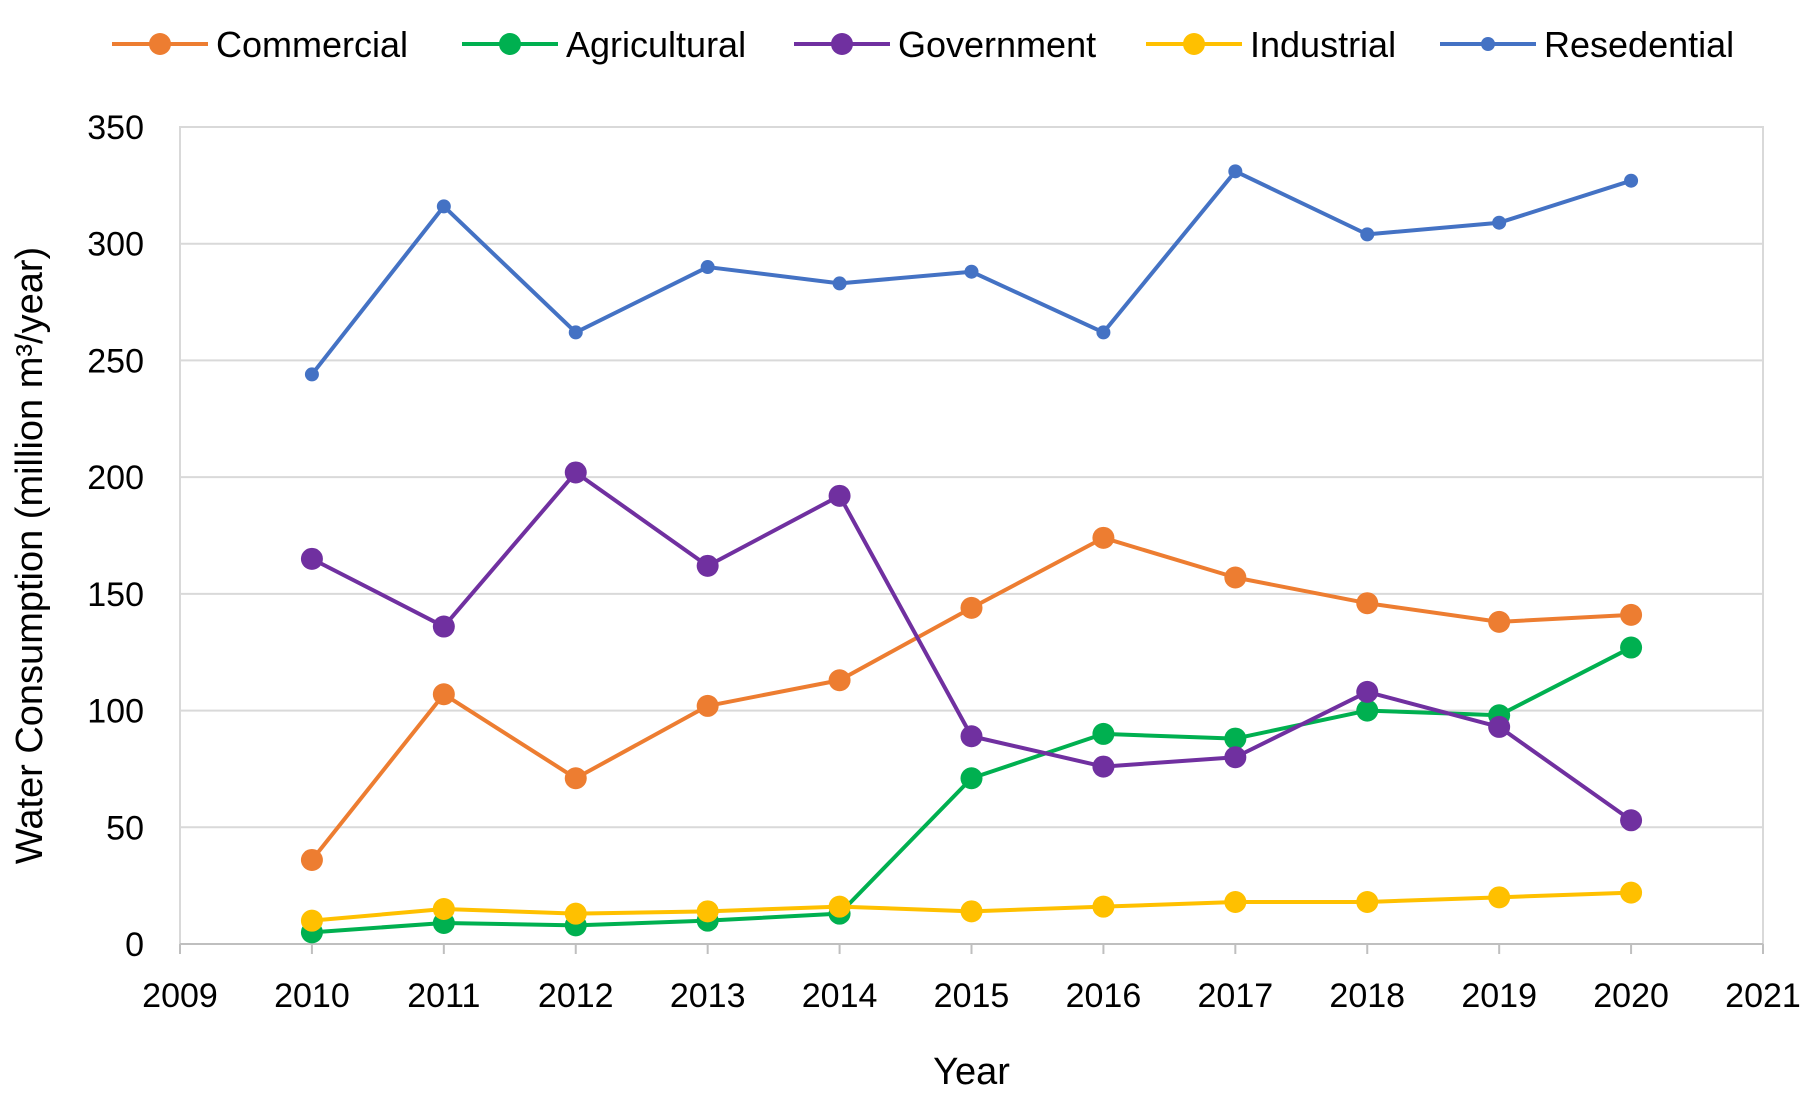 This screenshot has width=1815, height=1099. What do you see at coordinates (1763, 996) in the screenshot?
I see `x-tick-label: 2021` at bounding box center [1763, 996].